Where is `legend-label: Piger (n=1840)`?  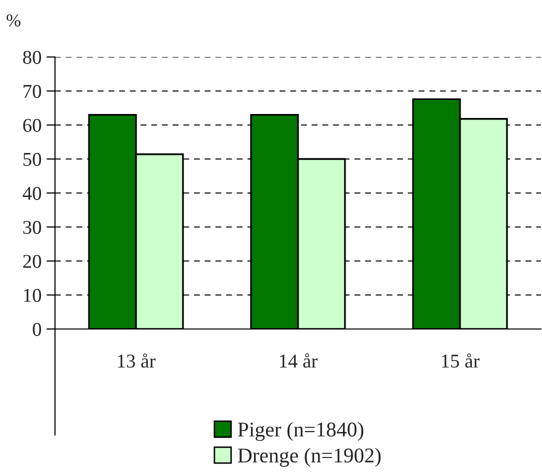
legend-label: Piger (n=1840) is located at coordinates (301, 431).